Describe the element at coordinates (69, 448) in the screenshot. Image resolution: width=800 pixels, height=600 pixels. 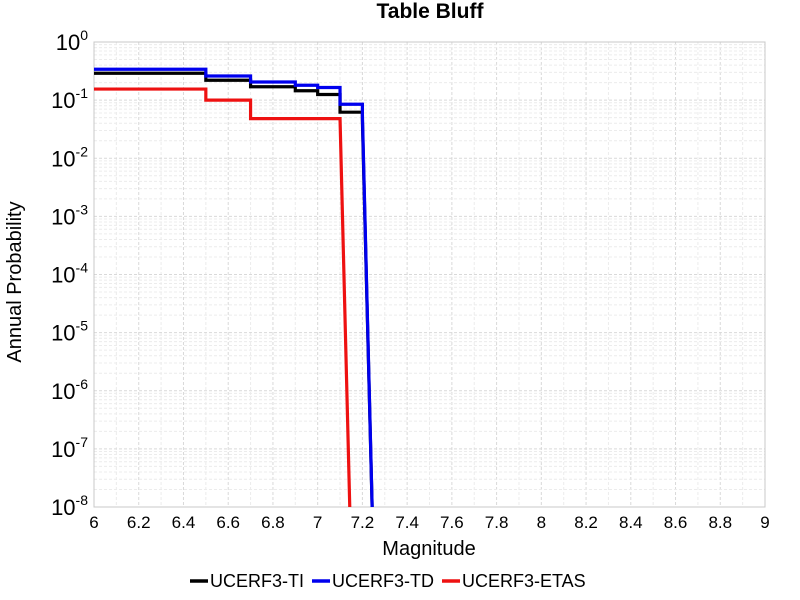
I see `y-tick-label: 10⁻⁷` at that location.